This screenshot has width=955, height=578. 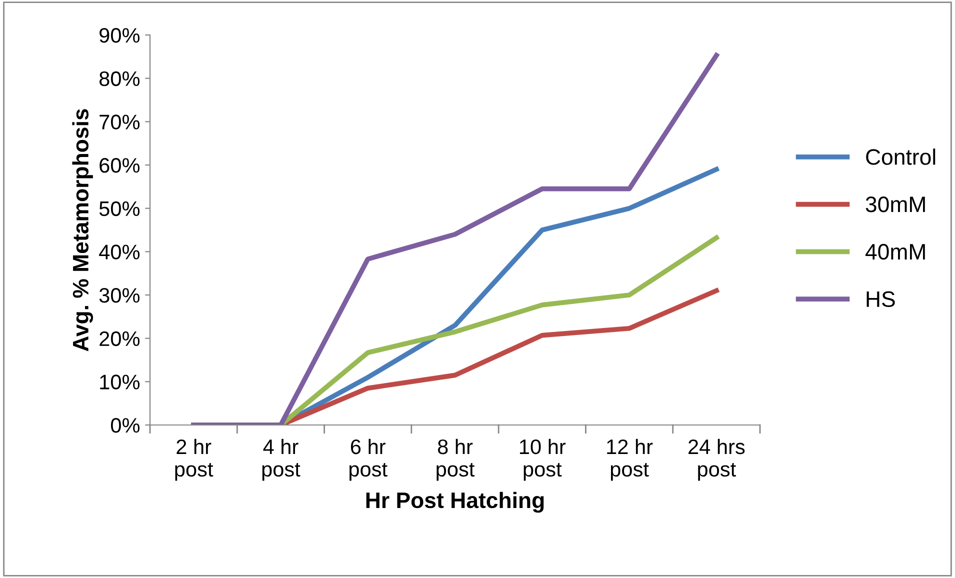 What do you see at coordinates (895, 252) in the screenshot?
I see `legend-label: 40mM` at bounding box center [895, 252].